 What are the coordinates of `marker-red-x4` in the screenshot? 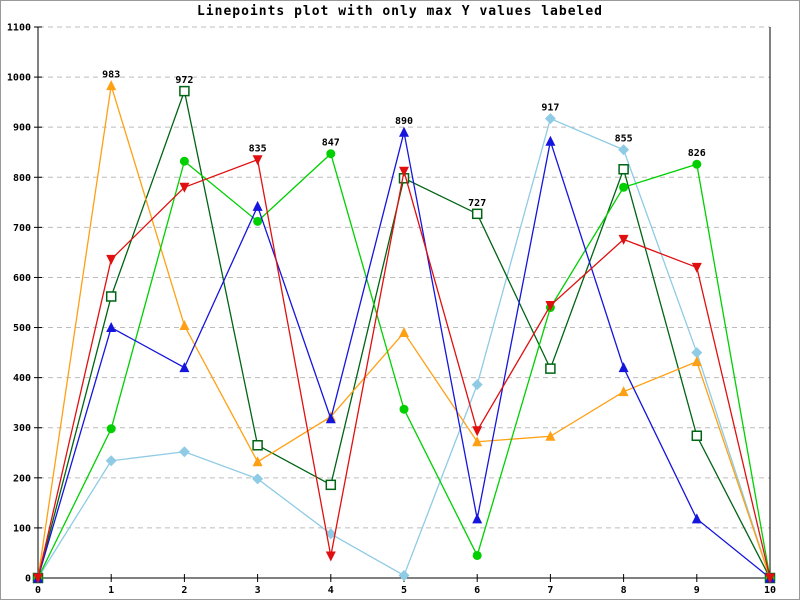 It's located at (330, 556).